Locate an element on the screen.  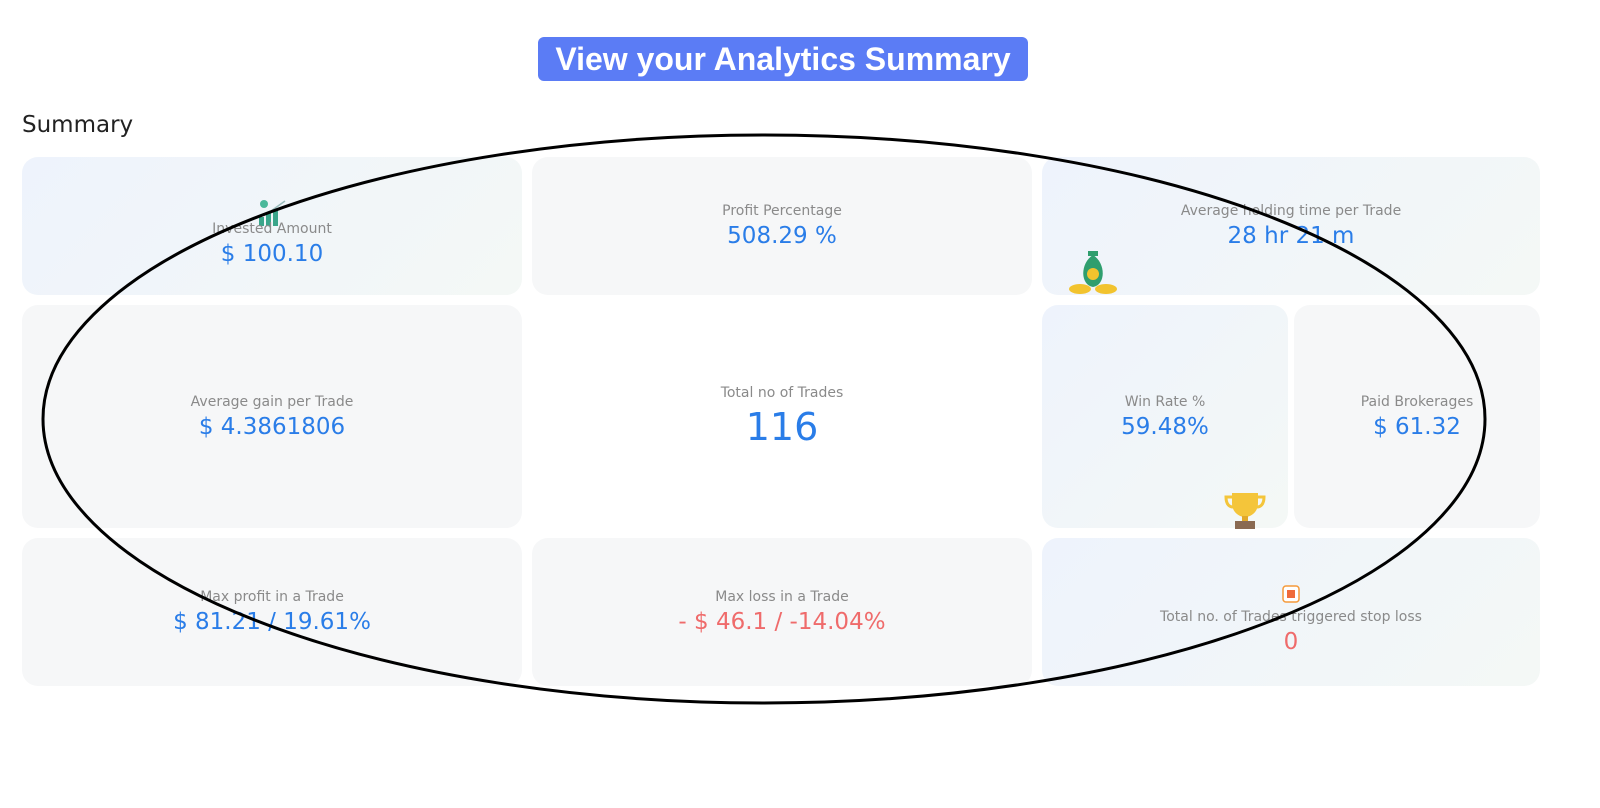
card-value: 59.48% is located at coordinates (1165, 426).